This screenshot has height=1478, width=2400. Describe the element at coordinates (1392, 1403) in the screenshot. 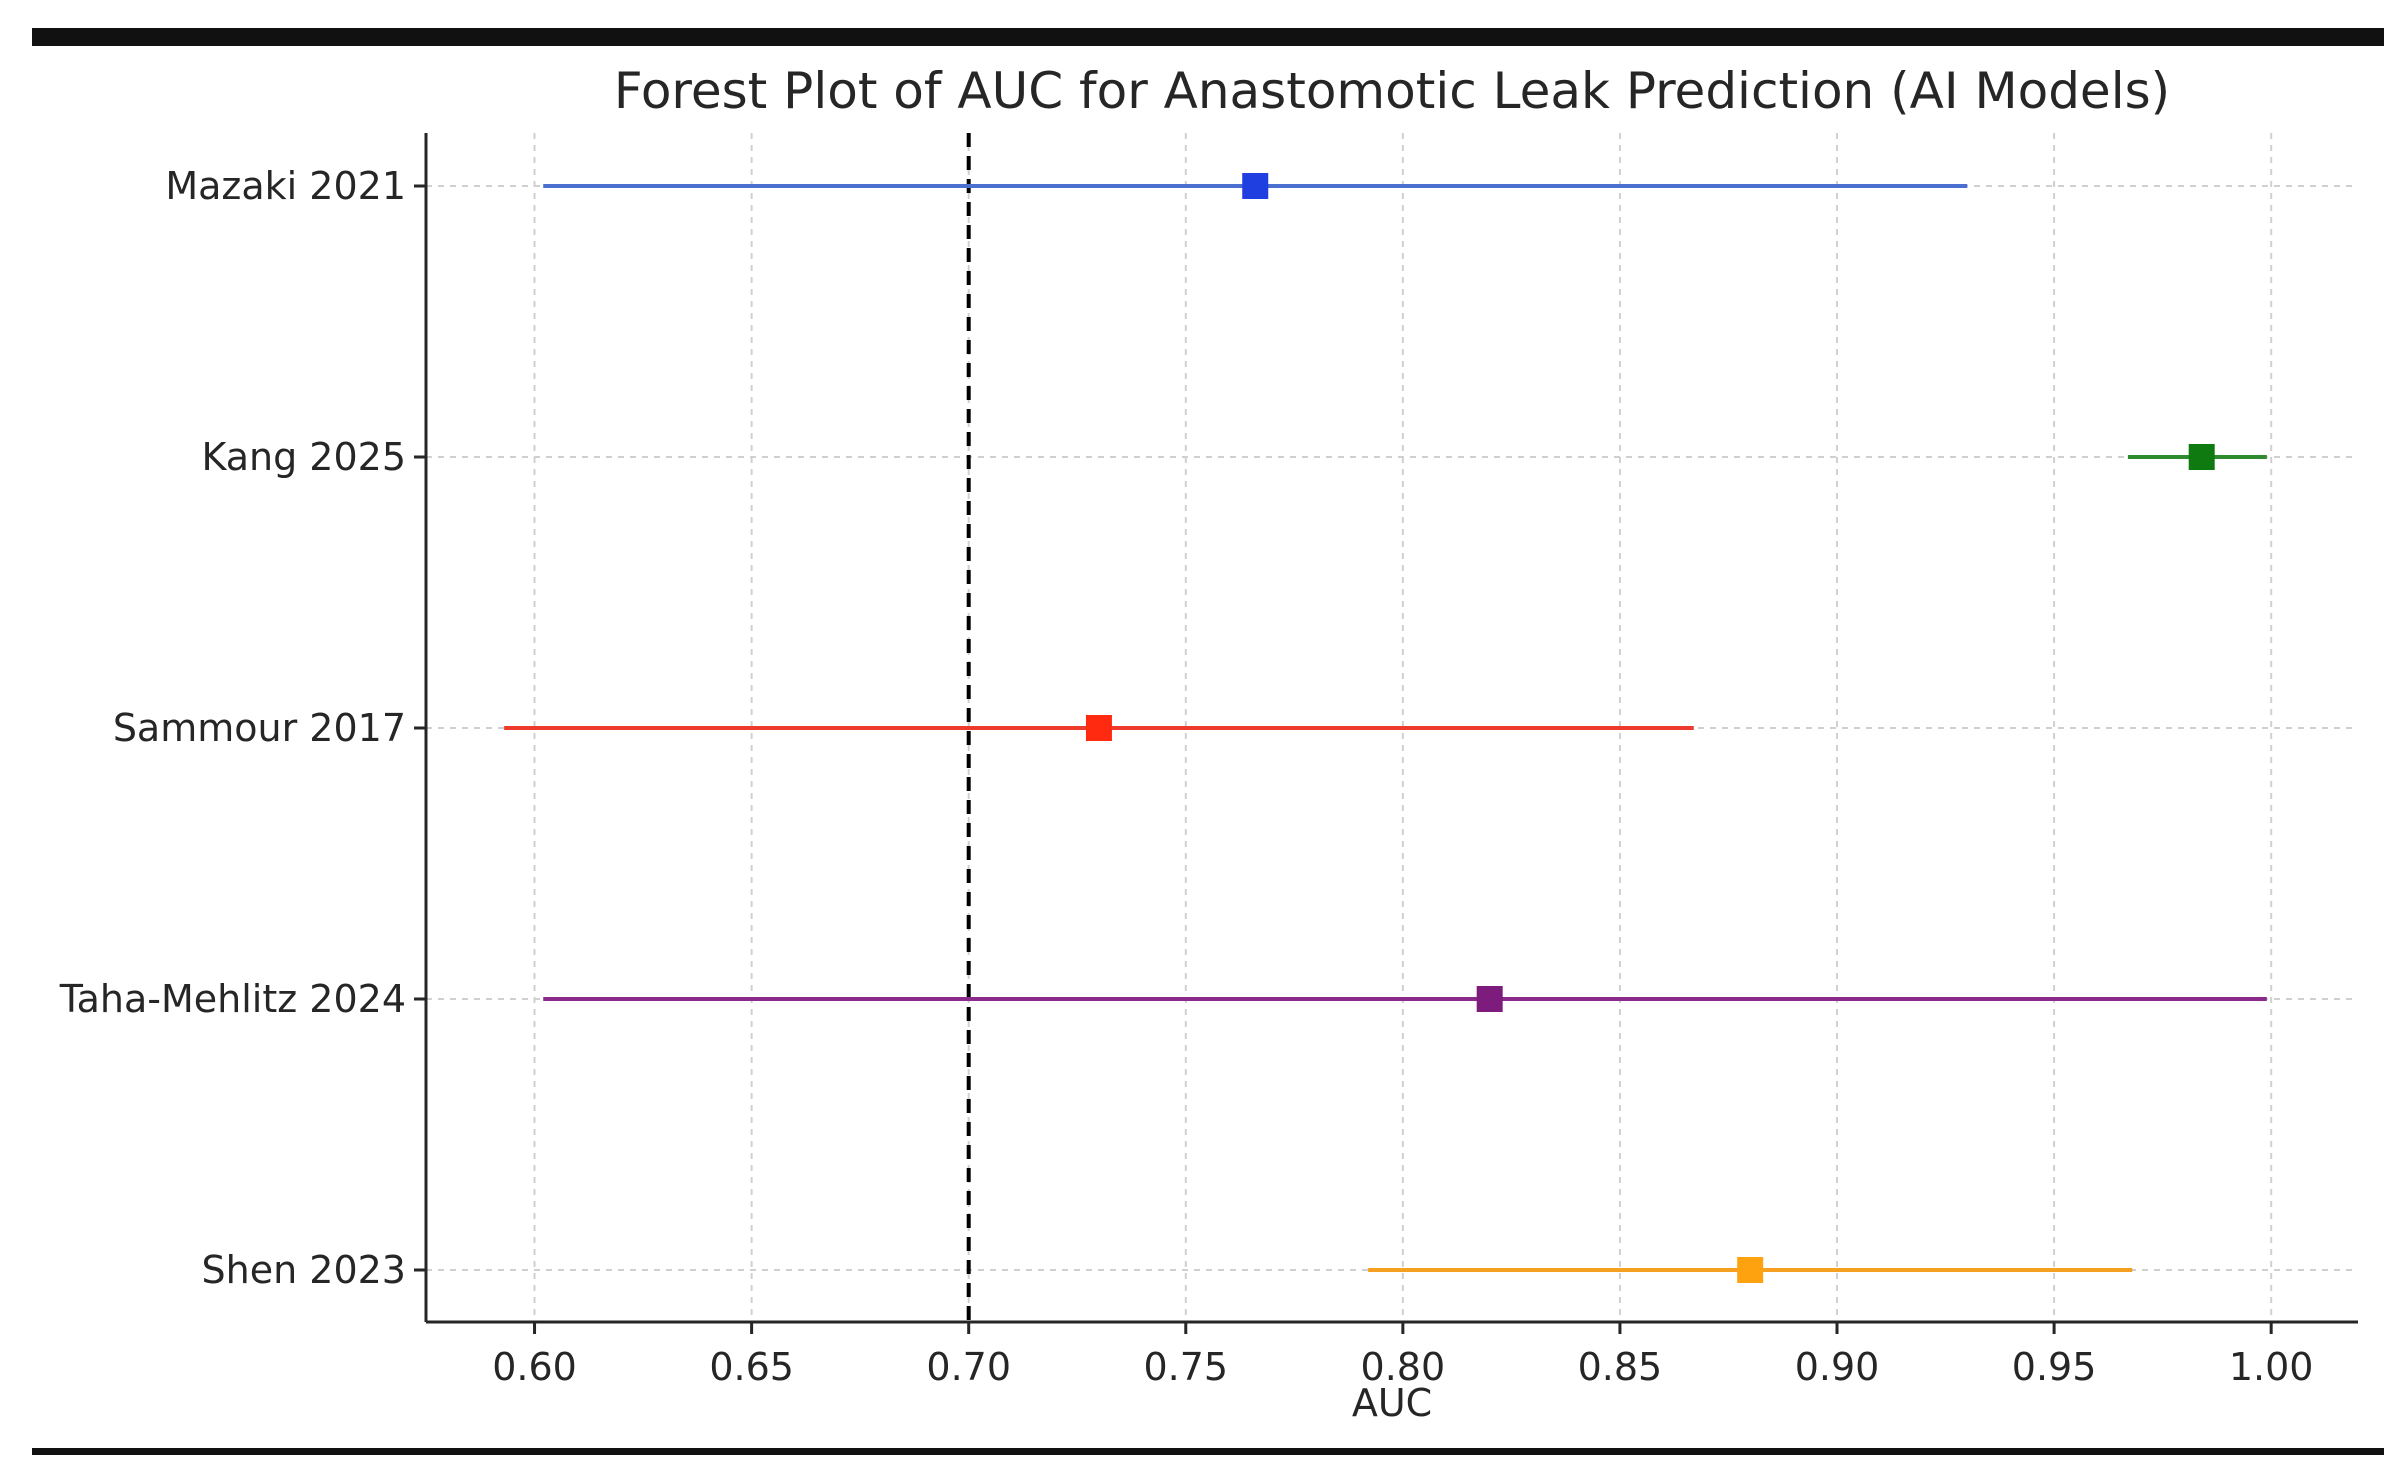

I see `x-axis-label: AUC` at that location.